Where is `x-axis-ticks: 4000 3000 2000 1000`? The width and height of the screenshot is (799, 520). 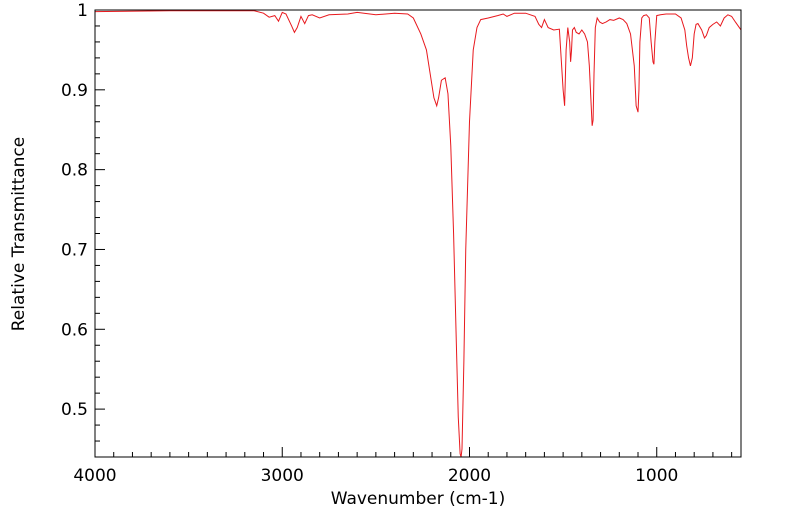 x-axis-ticks: 4000 3000 2000 1000 is located at coordinates (375, 466).